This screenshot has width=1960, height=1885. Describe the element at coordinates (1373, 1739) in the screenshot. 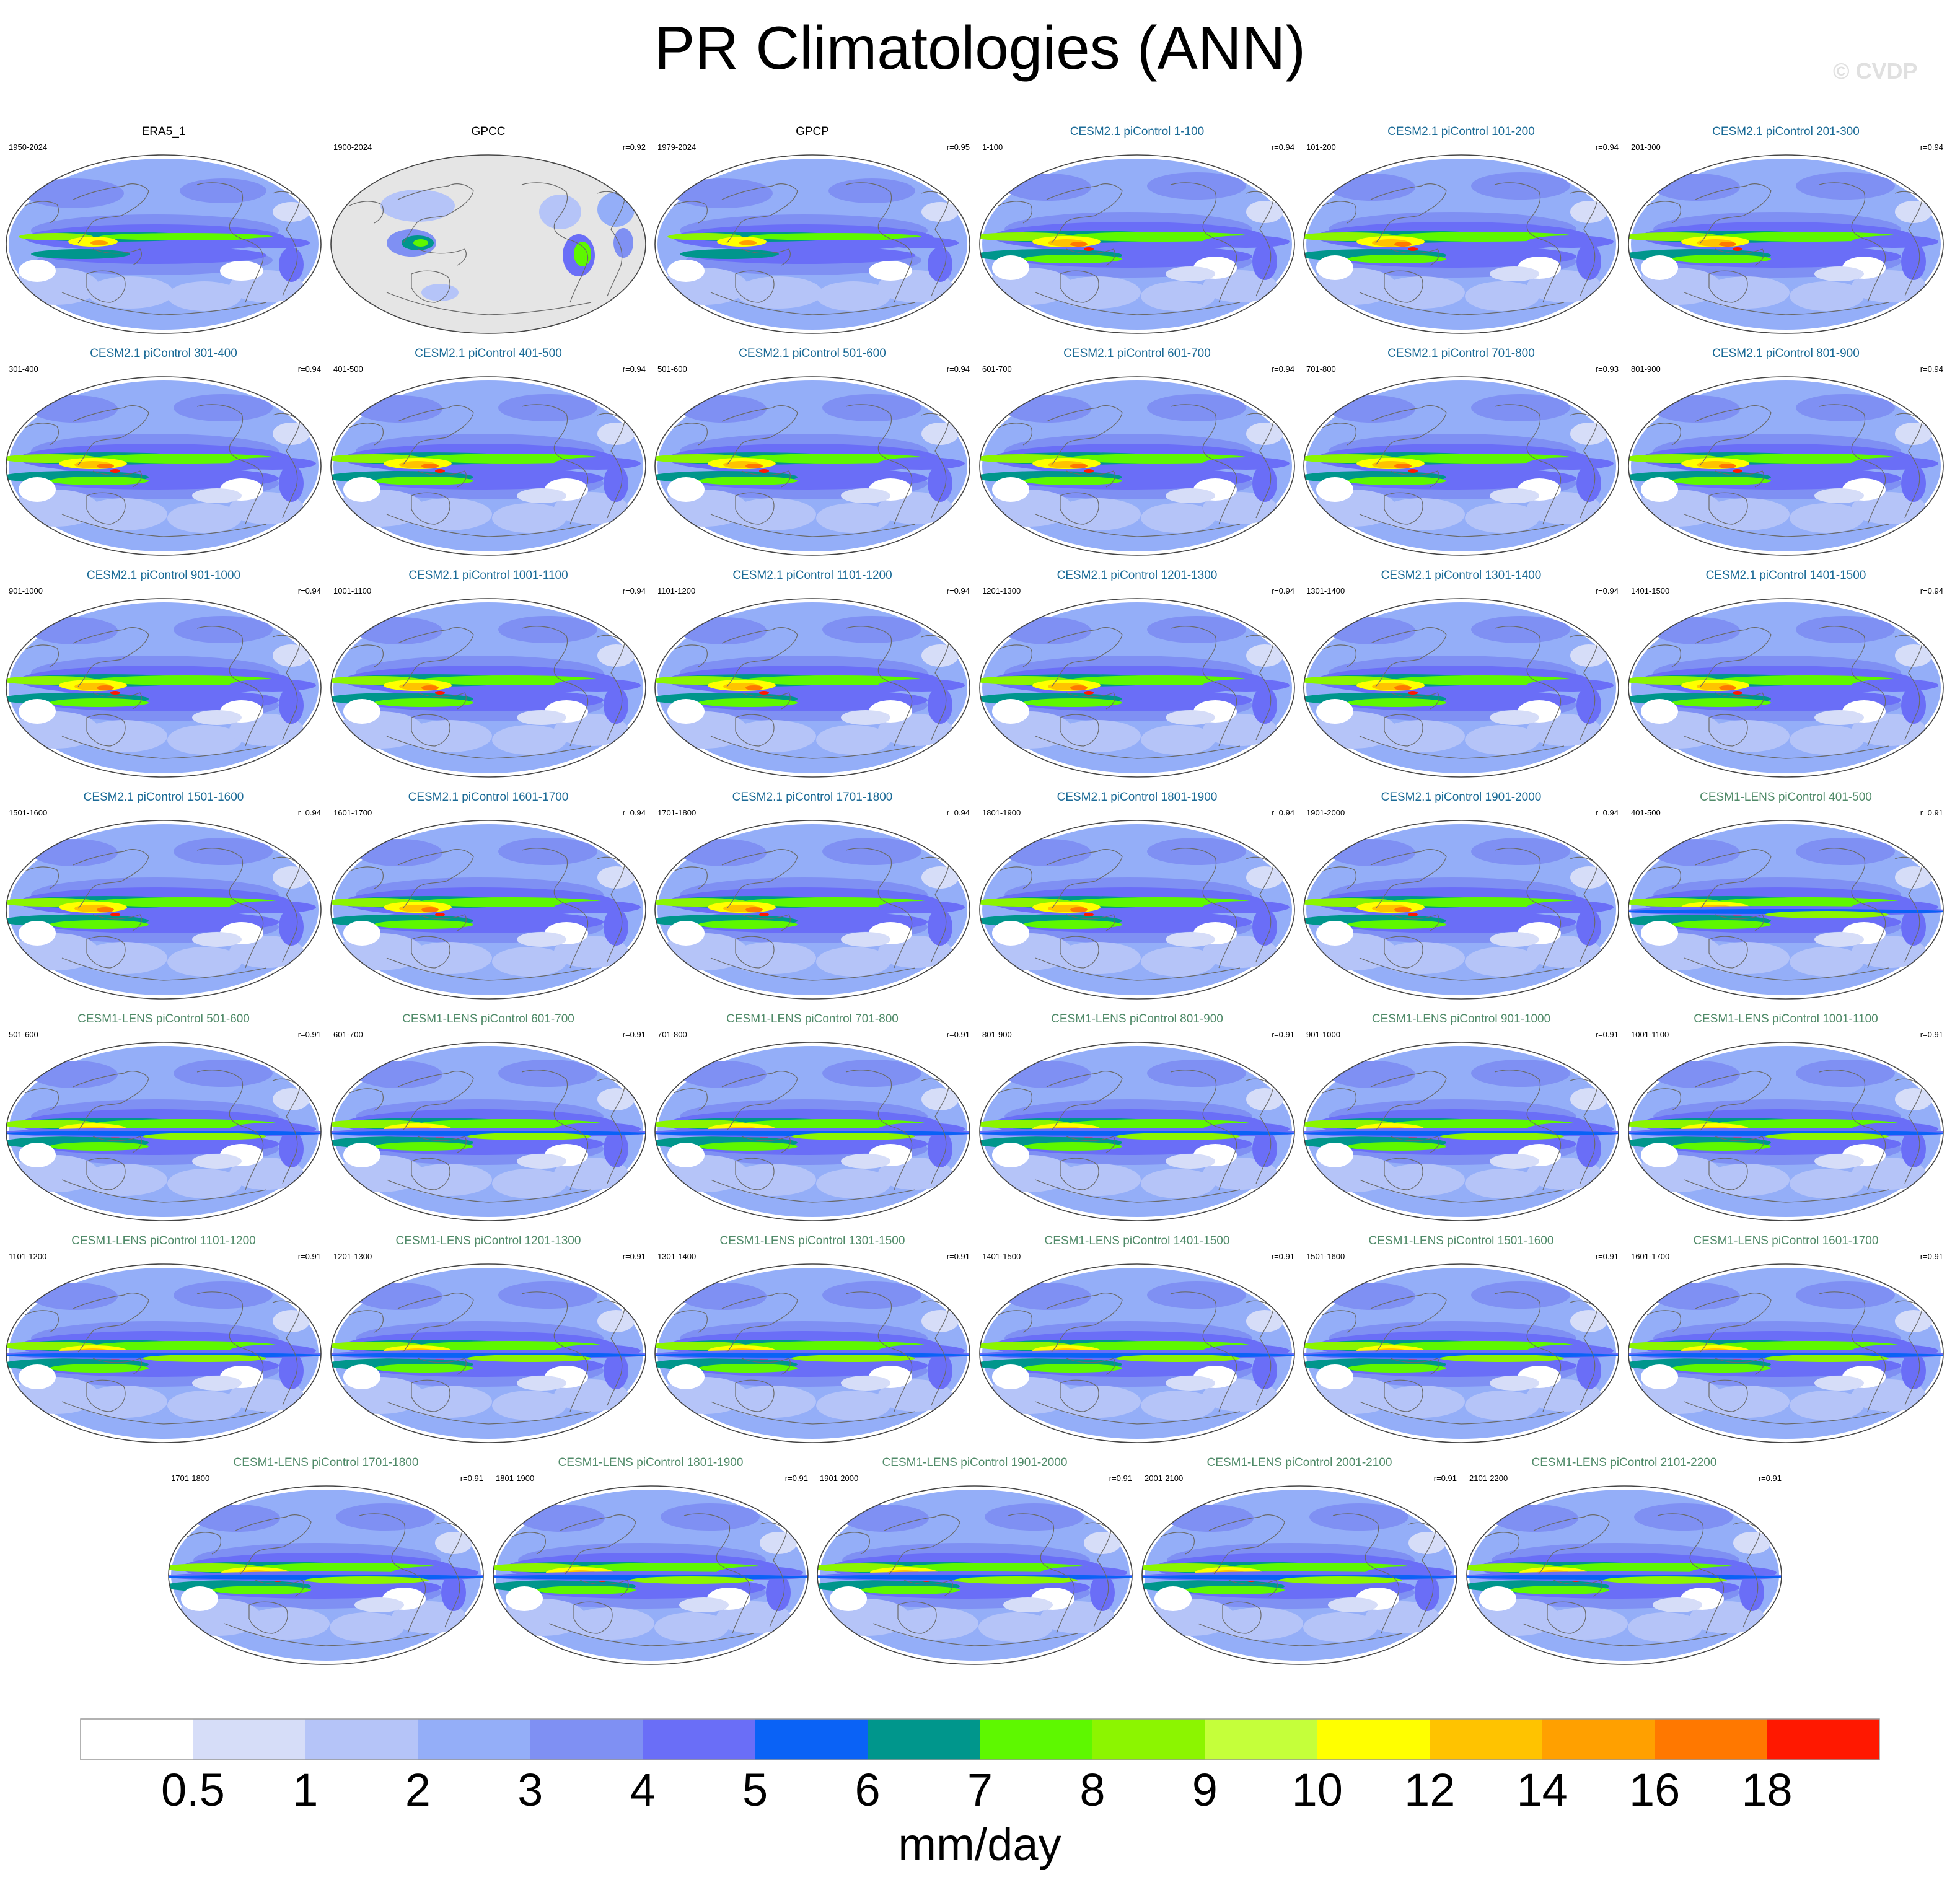

I see `colorbar-swatch` at that location.